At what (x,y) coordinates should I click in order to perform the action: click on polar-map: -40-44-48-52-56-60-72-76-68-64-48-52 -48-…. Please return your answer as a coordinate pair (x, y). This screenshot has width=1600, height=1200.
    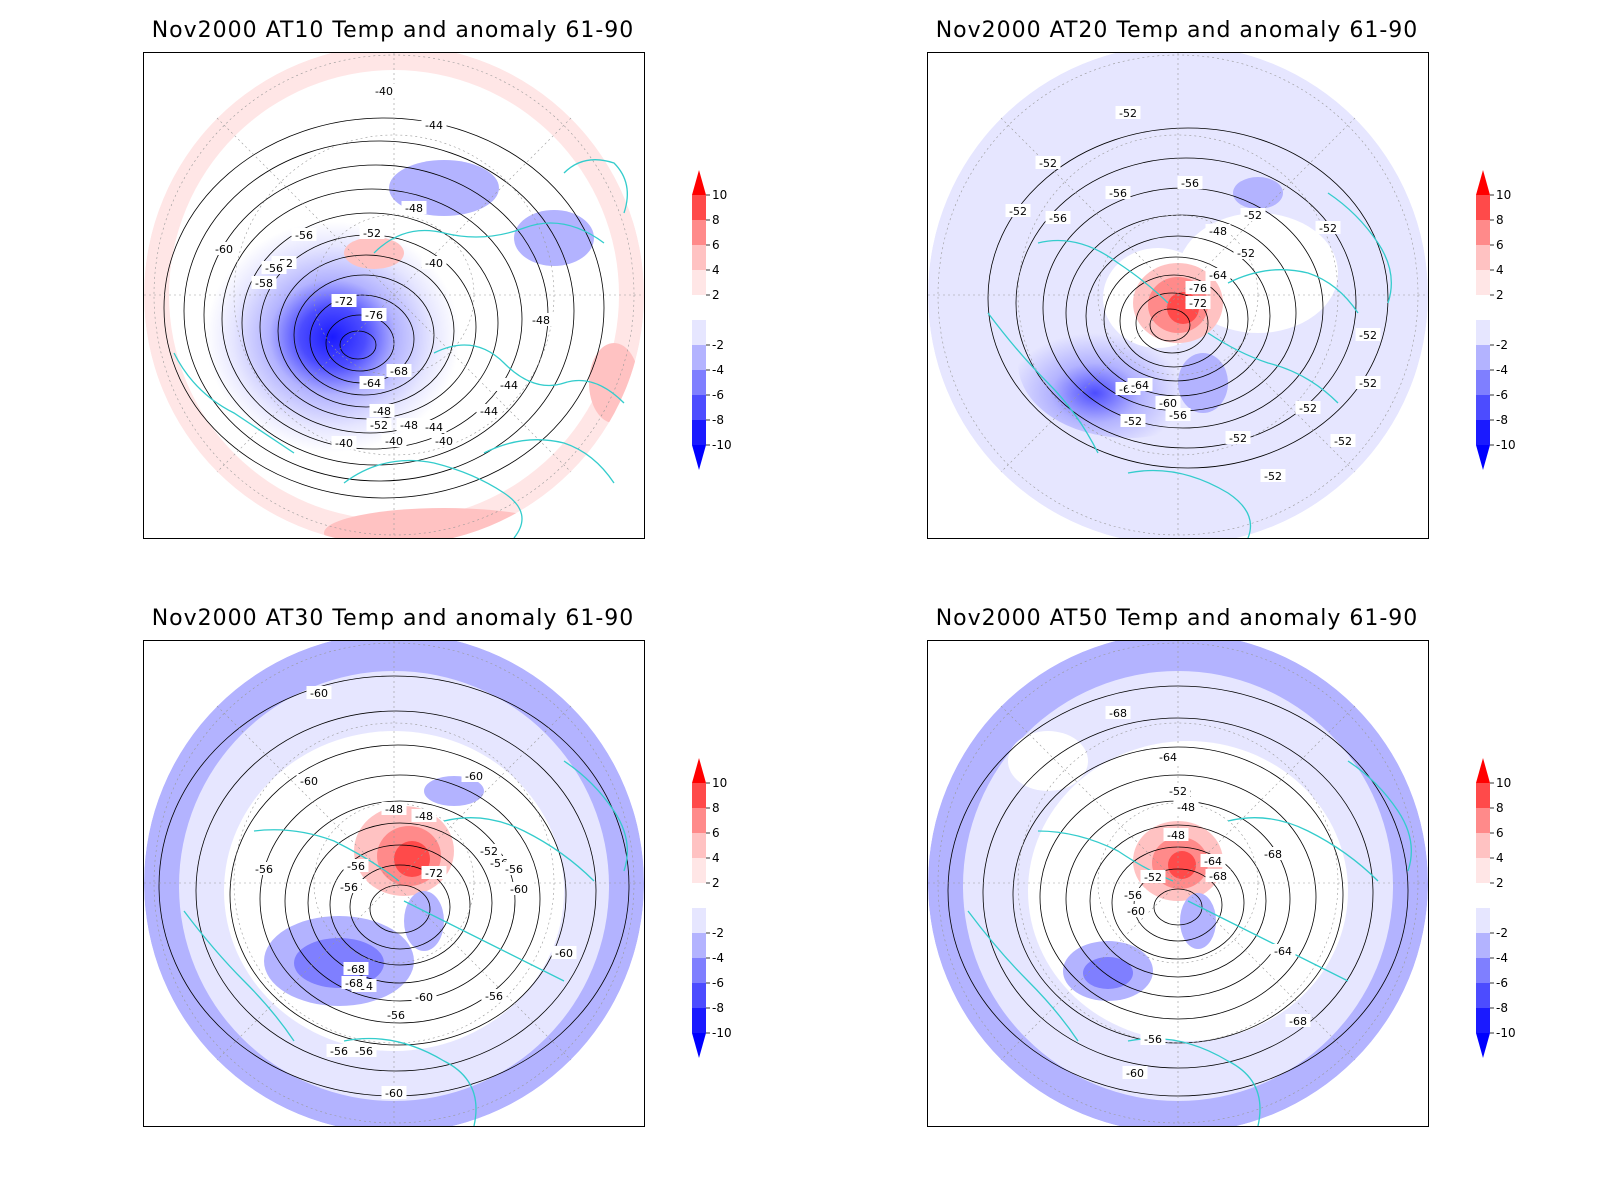
    Looking at the image, I should click on (394, 295).